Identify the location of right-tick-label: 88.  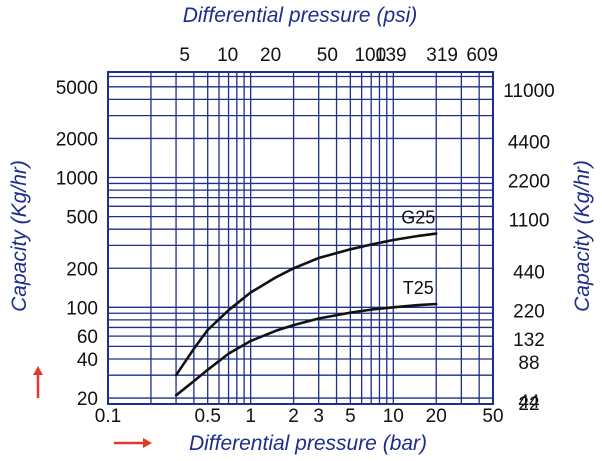
(528, 363).